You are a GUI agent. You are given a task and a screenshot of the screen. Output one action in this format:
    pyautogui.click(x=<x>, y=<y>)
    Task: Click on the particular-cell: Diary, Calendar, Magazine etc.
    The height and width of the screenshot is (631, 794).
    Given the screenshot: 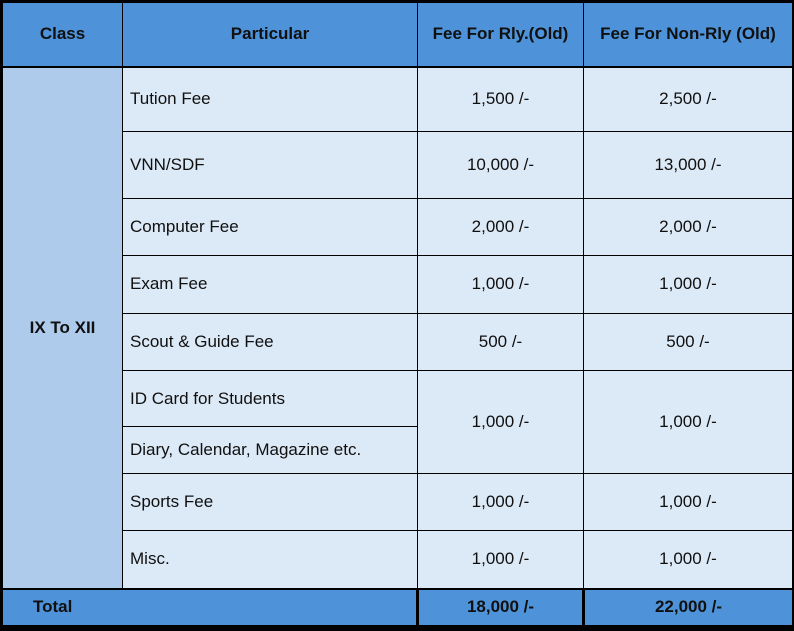 What is the action you would take?
    pyautogui.click(x=270, y=450)
    